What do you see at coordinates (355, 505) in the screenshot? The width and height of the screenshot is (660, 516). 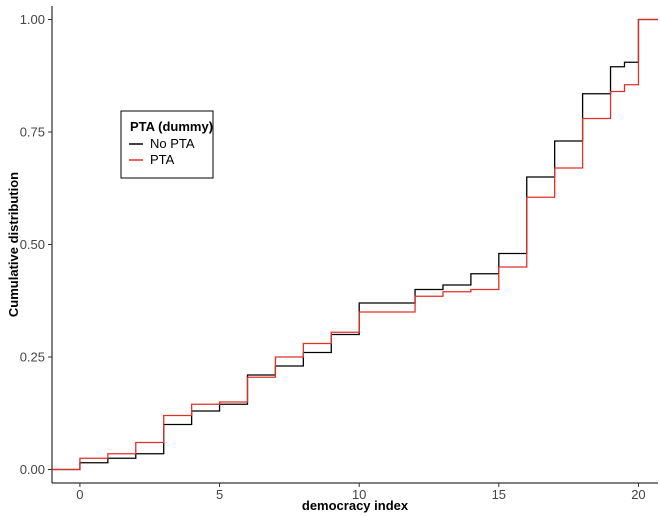 I see `x-axis-title: democracy index` at bounding box center [355, 505].